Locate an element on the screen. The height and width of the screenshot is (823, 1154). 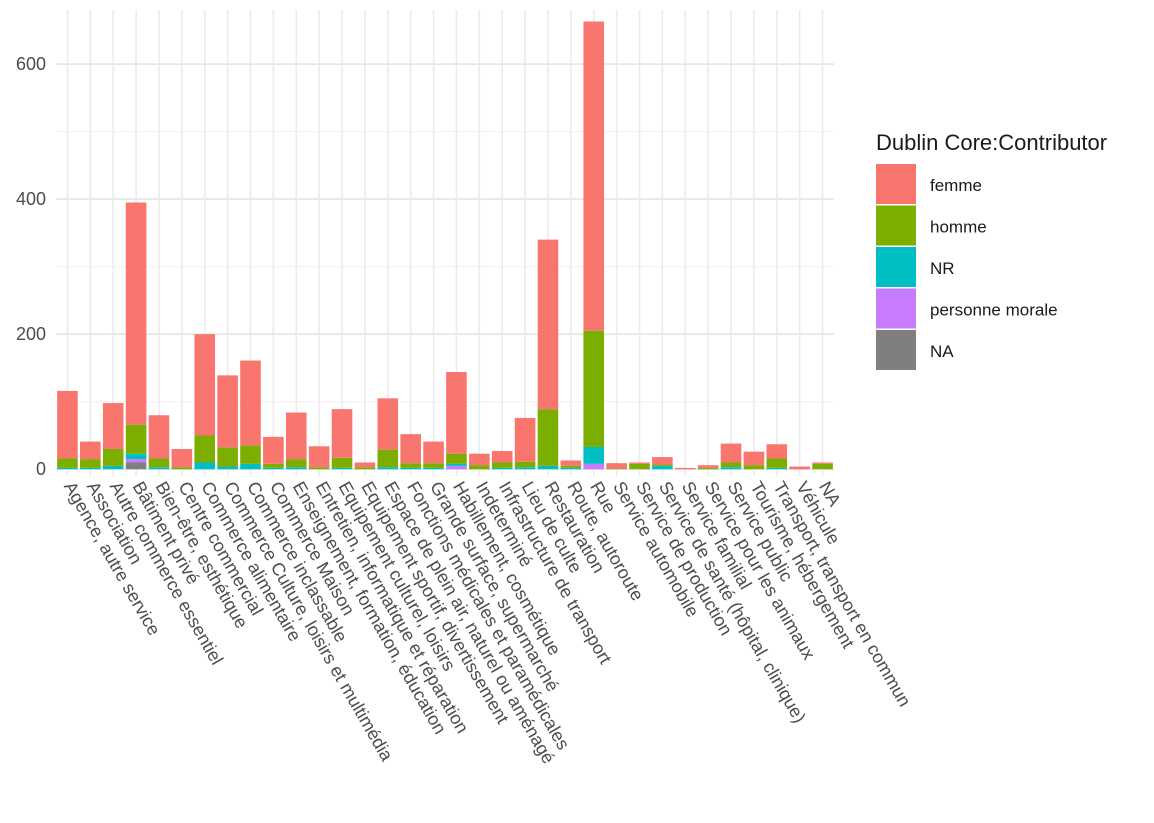
legend-label: femme is located at coordinates (956, 185).